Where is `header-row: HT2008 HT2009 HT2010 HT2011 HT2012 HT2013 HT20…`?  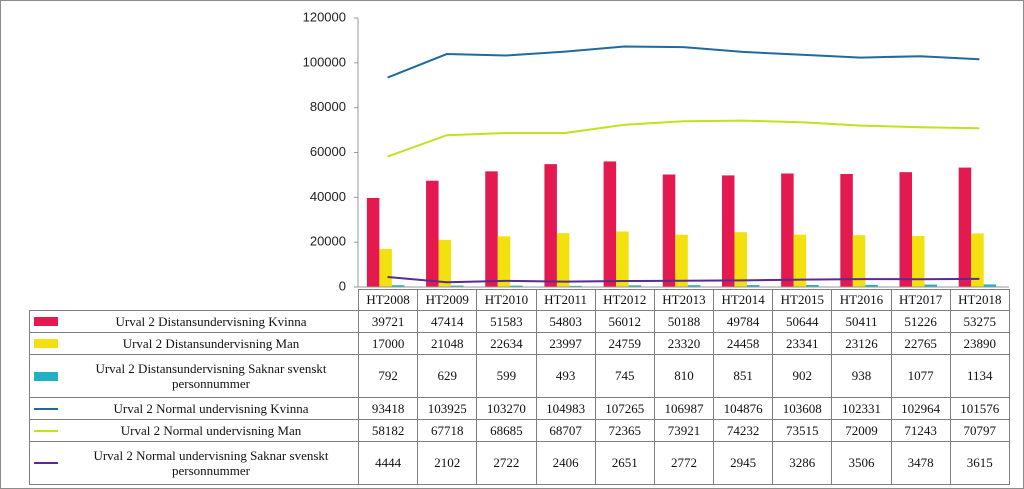
header-row: HT2008 HT2009 HT2010 HT2011 HT2012 HT2013 HT20… is located at coordinates (519, 300).